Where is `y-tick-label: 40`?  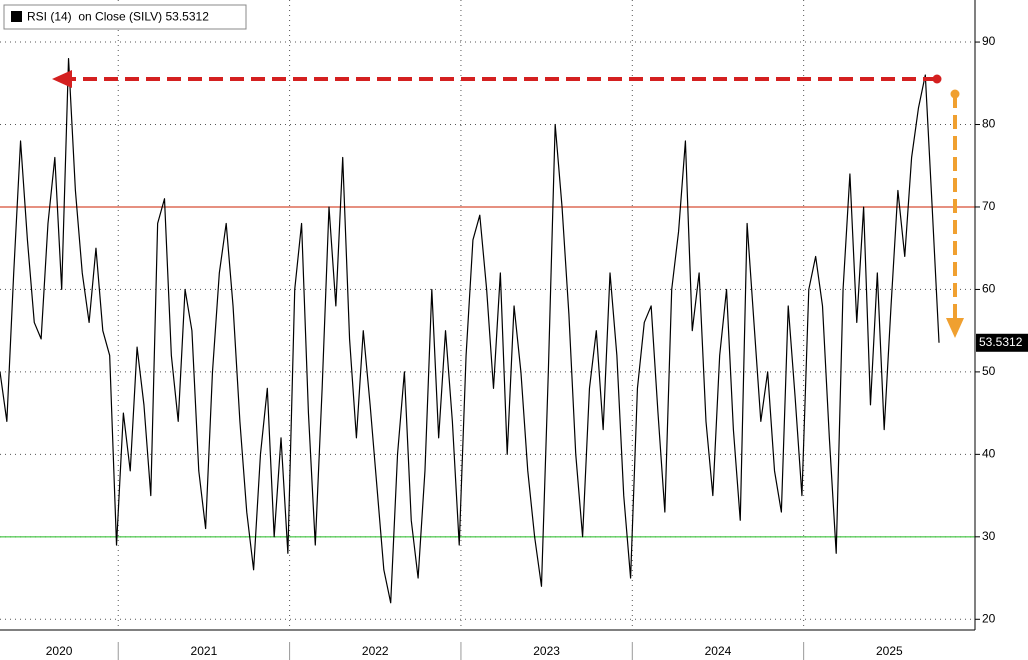
y-tick-label: 40 is located at coordinates (989, 454).